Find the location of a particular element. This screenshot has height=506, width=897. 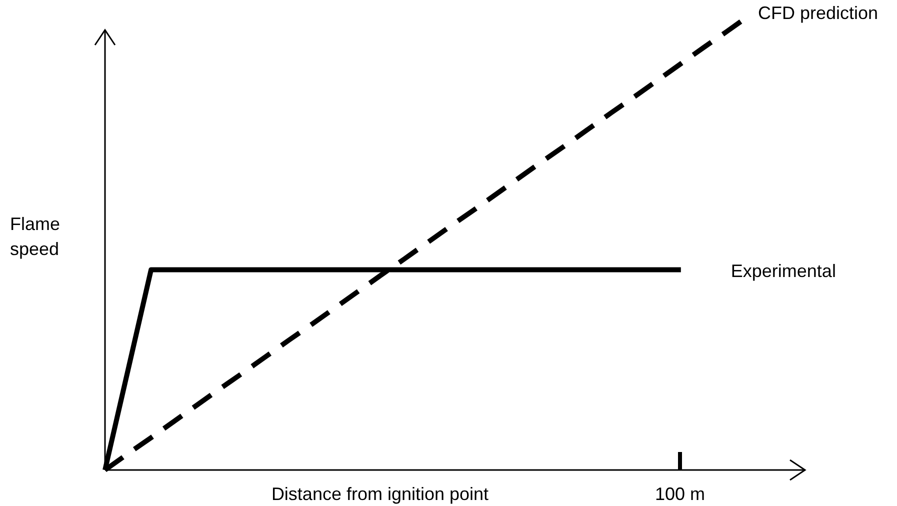

text: Experimental is located at coordinates (783, 270).